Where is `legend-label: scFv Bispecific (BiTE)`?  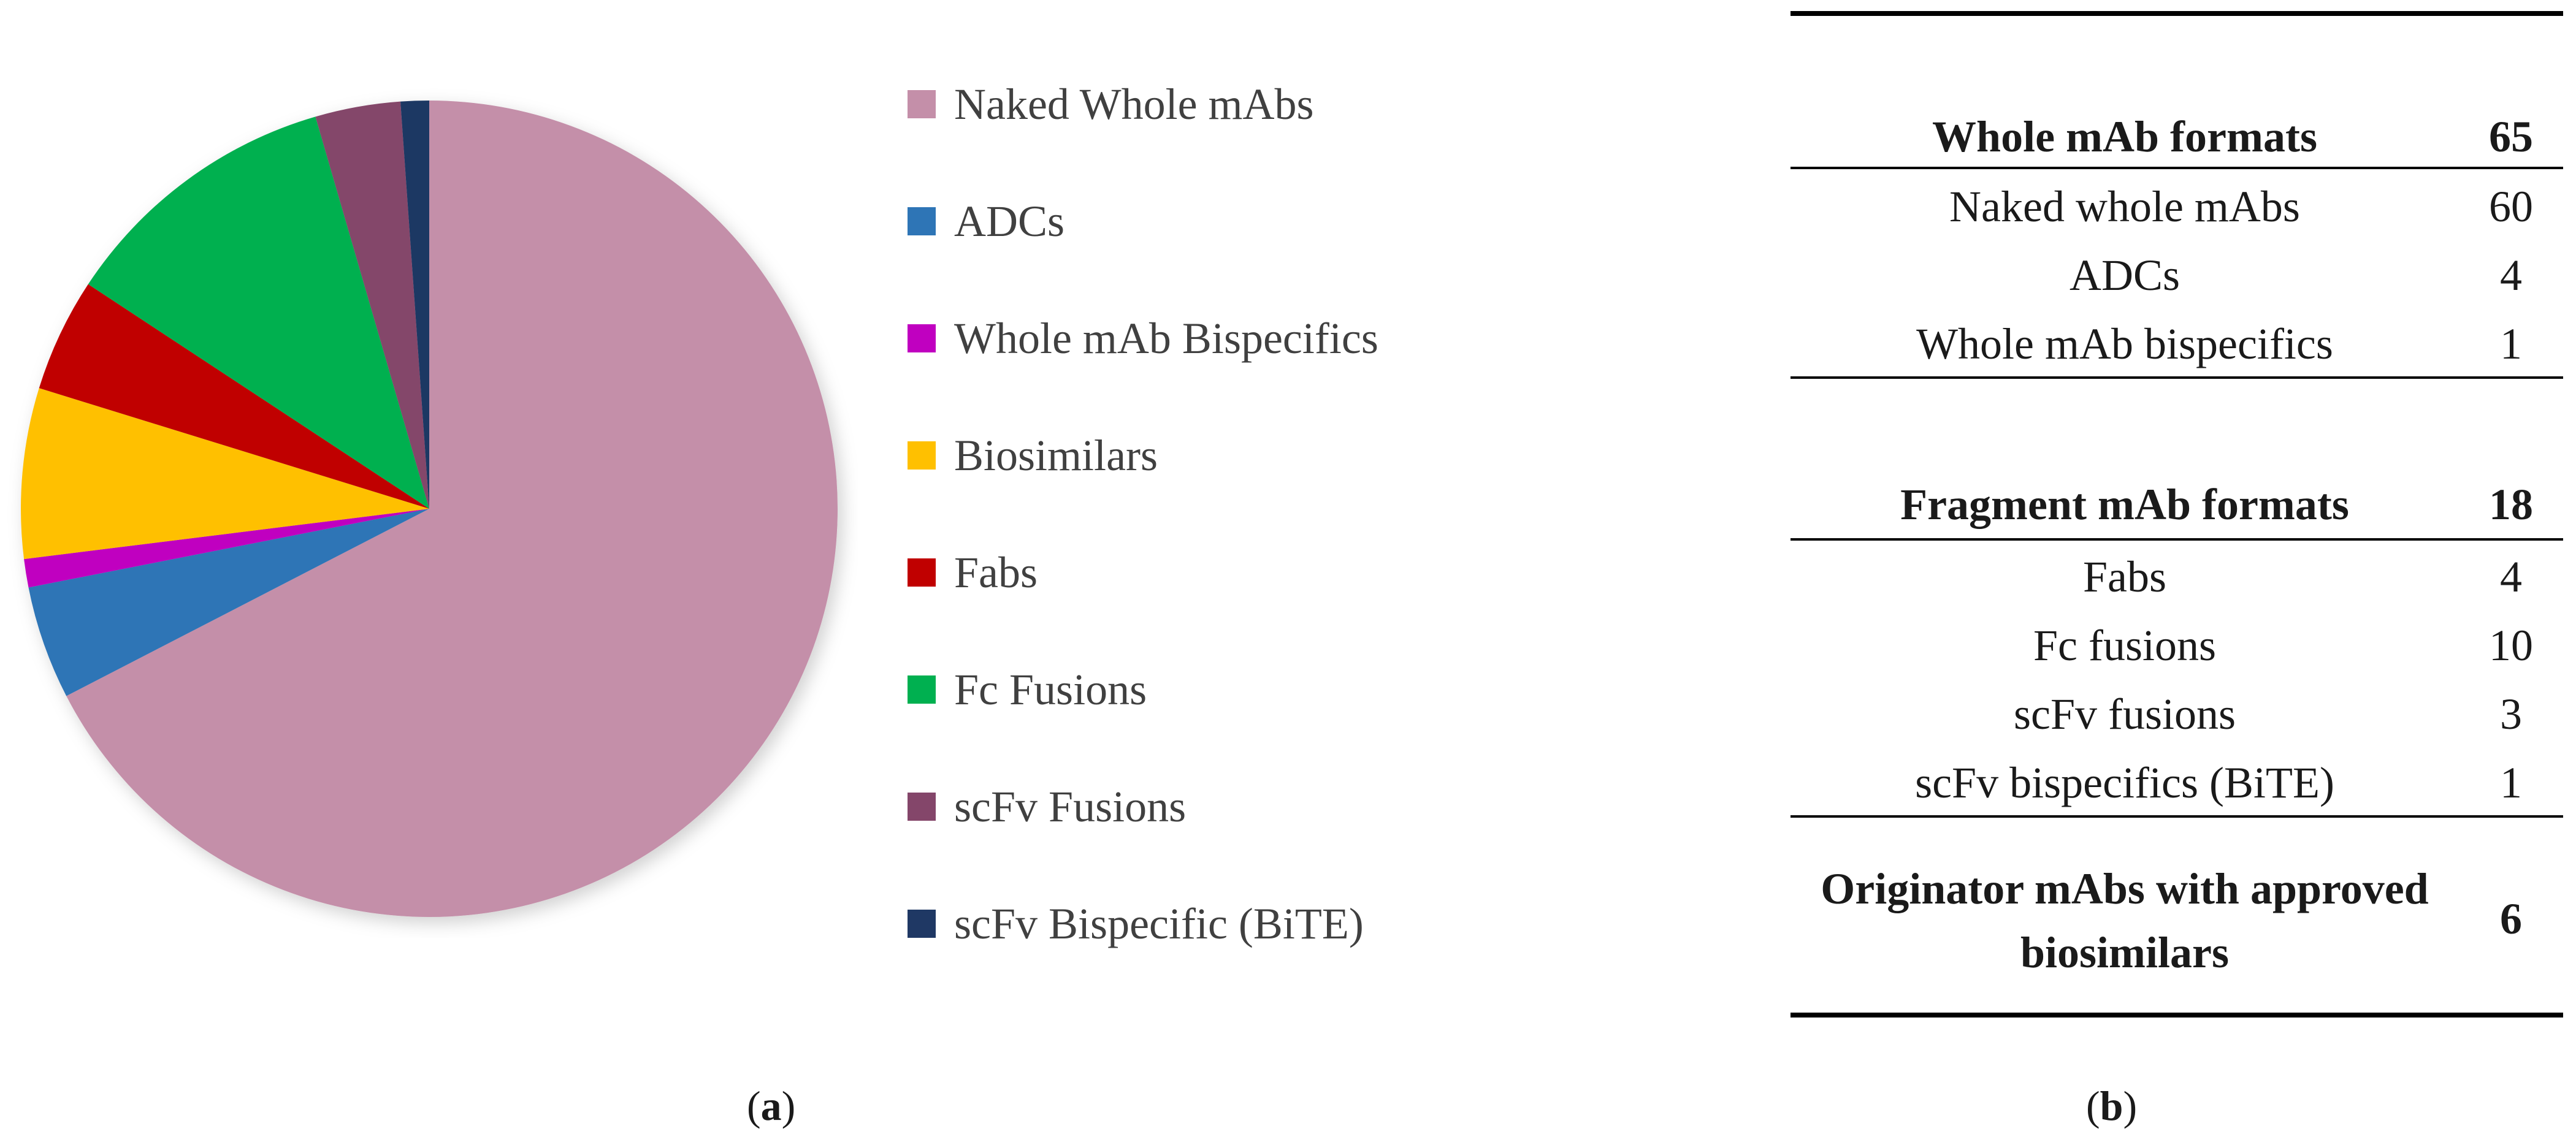 legend-label: scFv Bispecific (BiTE) is located at coordinates (1159, 923).